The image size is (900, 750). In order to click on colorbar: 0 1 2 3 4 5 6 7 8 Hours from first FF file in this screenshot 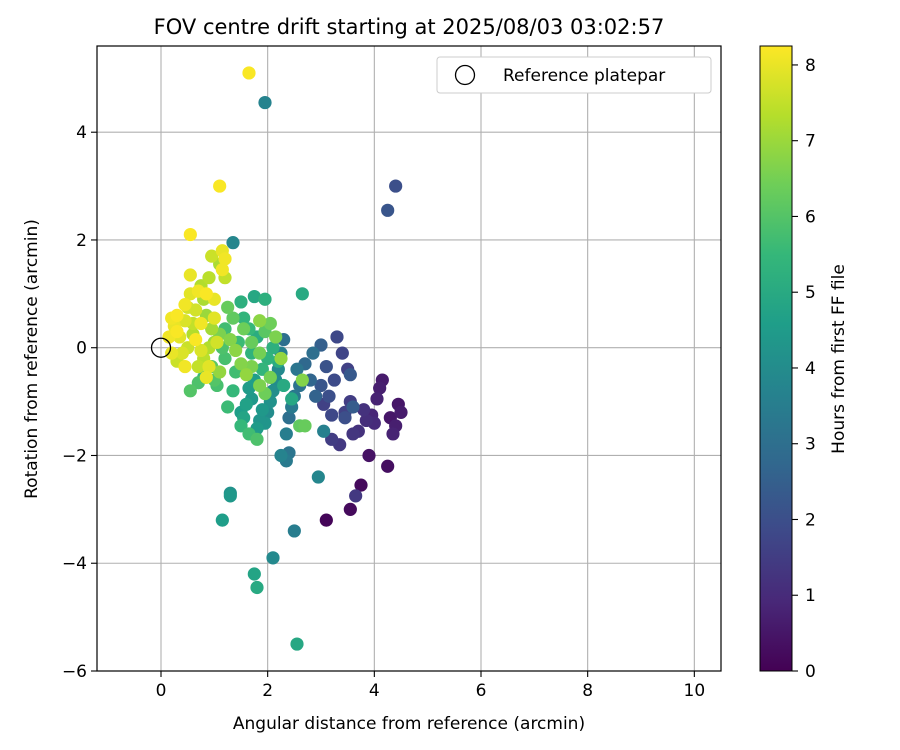, I will do `click(804, 363)`.